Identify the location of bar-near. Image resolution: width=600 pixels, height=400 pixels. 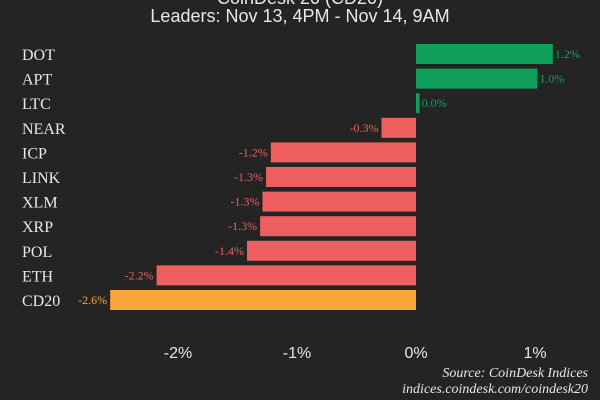
(398, 127).